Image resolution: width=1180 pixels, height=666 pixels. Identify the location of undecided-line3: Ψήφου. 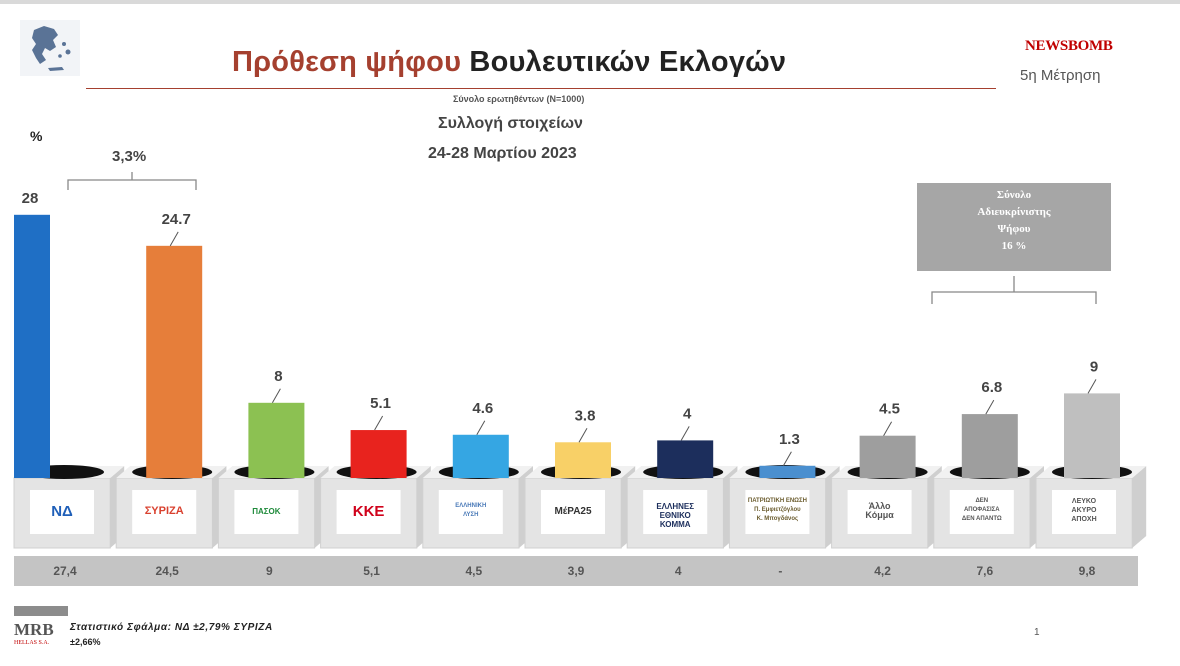
(1014, 229).